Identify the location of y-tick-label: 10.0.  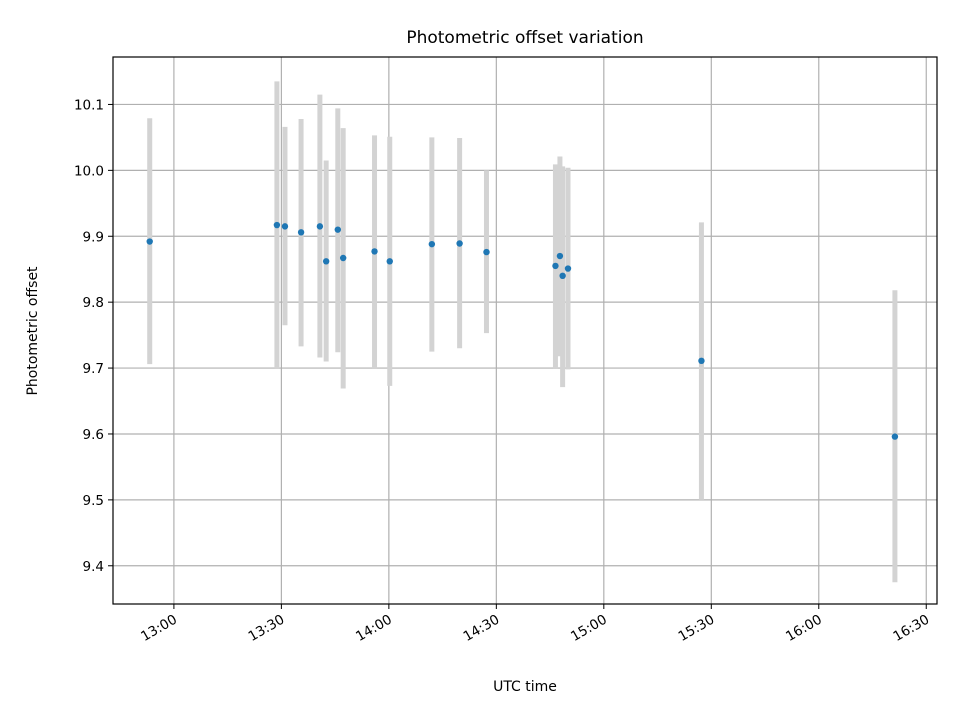
(89, 171).